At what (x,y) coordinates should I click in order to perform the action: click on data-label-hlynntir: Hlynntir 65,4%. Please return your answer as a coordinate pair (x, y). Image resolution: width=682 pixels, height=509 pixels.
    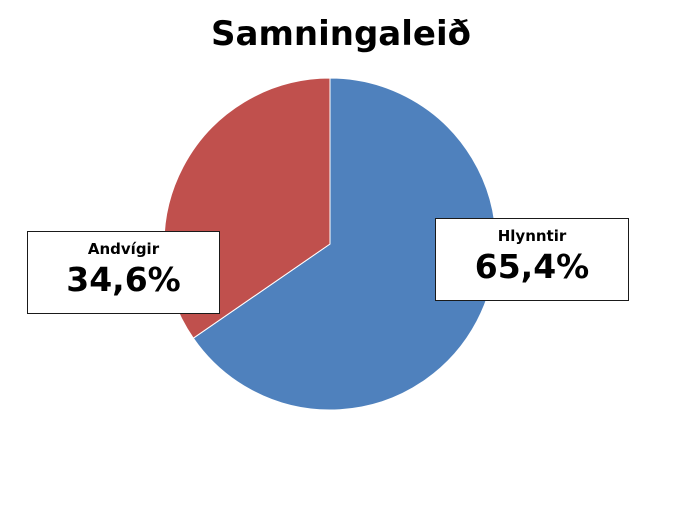
    Looking at the image, I should click on (532, 259).